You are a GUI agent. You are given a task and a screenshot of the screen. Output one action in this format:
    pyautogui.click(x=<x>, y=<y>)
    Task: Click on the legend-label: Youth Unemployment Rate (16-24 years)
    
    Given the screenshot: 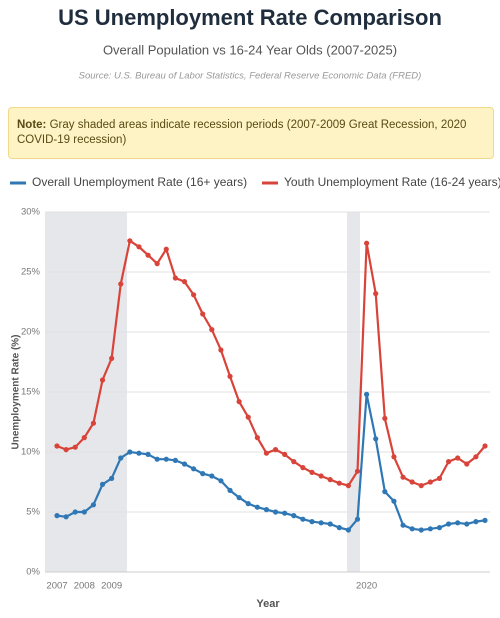 What is the action you would take?
    pyautogui.click(x=392, y=182)
    